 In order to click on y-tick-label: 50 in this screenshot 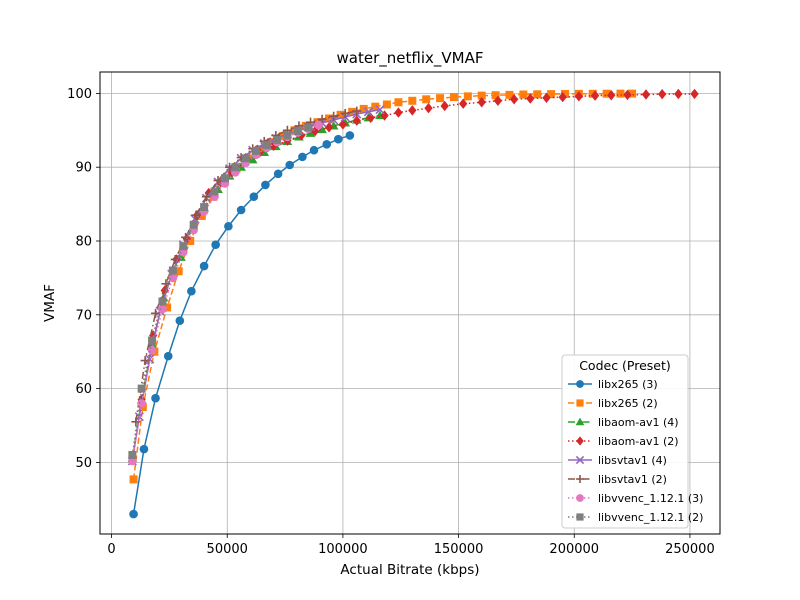, I will do `click(83, 463)`.